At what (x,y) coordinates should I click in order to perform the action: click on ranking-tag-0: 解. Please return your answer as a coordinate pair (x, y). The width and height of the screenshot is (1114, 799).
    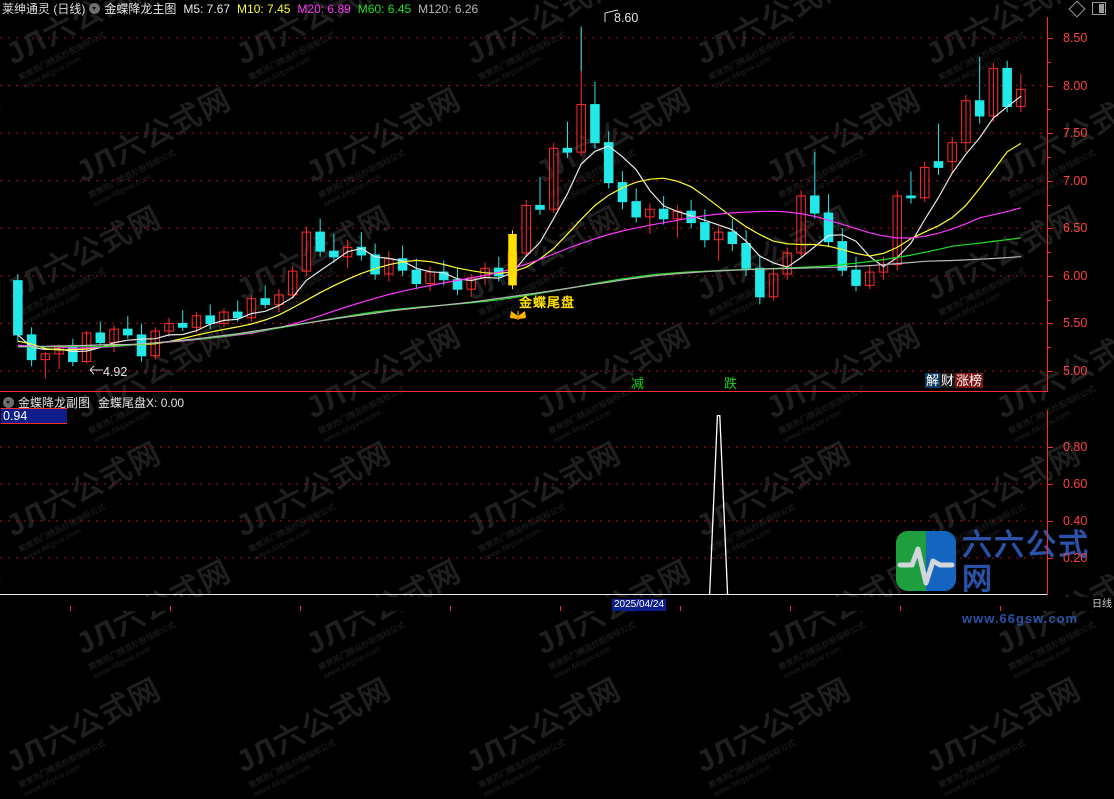
    Looking at the image, I should click on (933, 380).